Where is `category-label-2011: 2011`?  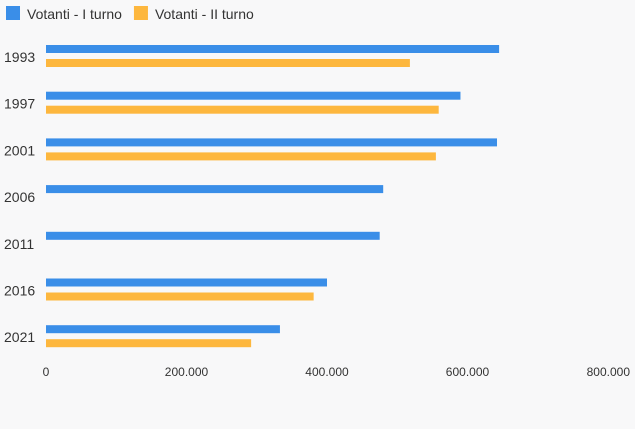 category-label-2011: 2011 is located at coordinates (19, 244).